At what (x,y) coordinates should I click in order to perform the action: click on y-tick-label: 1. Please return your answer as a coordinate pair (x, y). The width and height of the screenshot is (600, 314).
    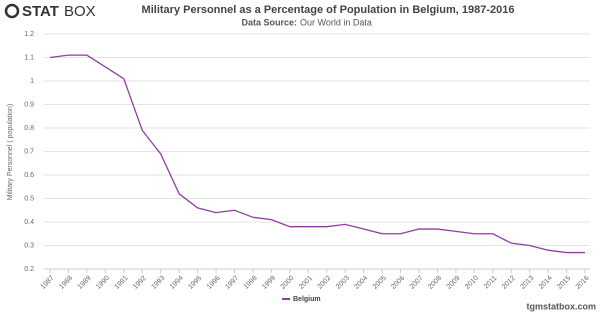
    Looking at the image, I should click on (32, 81).